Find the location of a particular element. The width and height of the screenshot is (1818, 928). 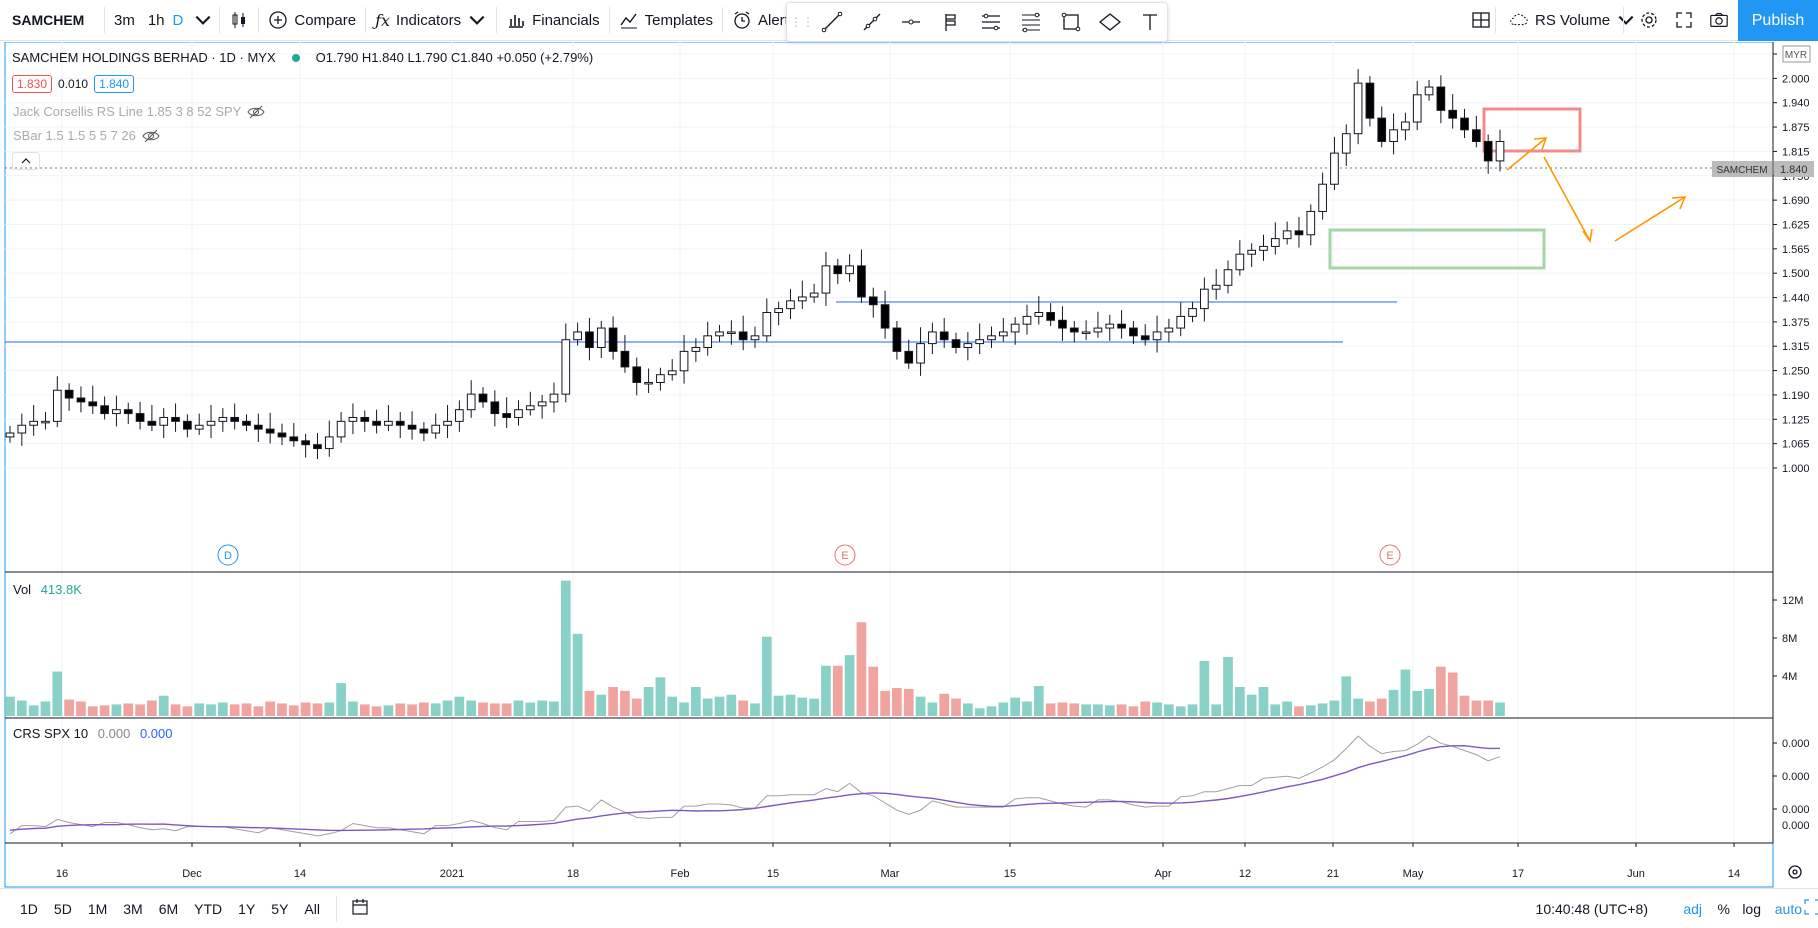

settings-button is located at coordinates (1649, 20).